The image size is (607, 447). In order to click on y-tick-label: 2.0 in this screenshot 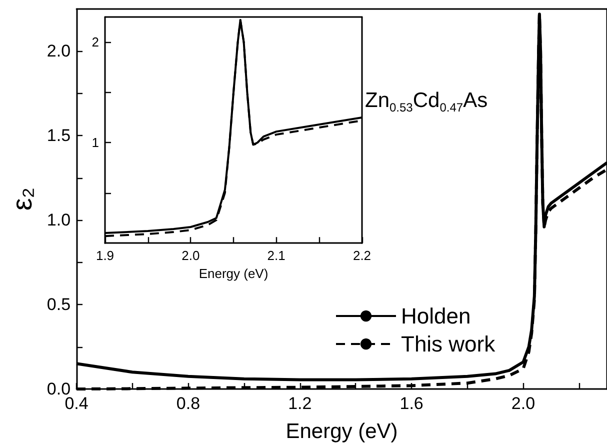, I will do `click(58, 51)`.